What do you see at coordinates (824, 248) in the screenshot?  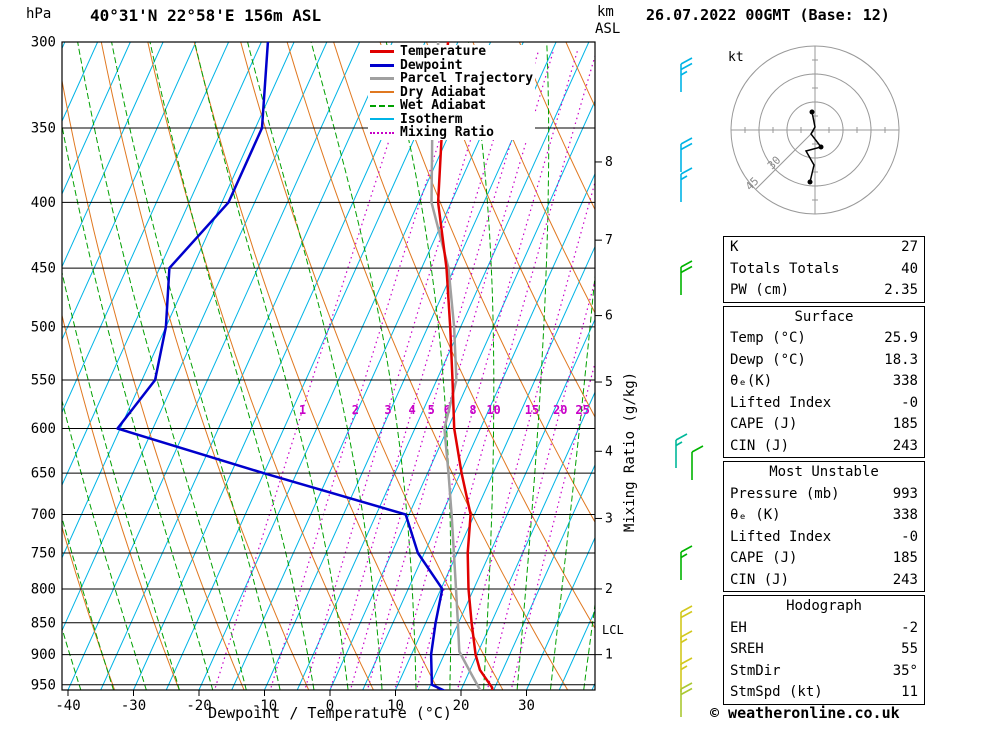 I see `table-row: K 27` at bounding box center [824, 248].